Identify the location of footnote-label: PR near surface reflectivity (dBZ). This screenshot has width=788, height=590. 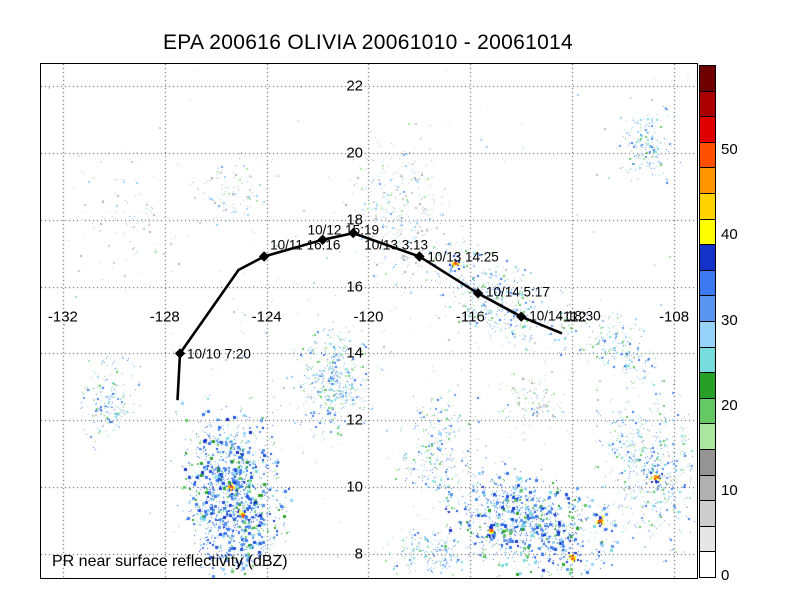
(170, 561).